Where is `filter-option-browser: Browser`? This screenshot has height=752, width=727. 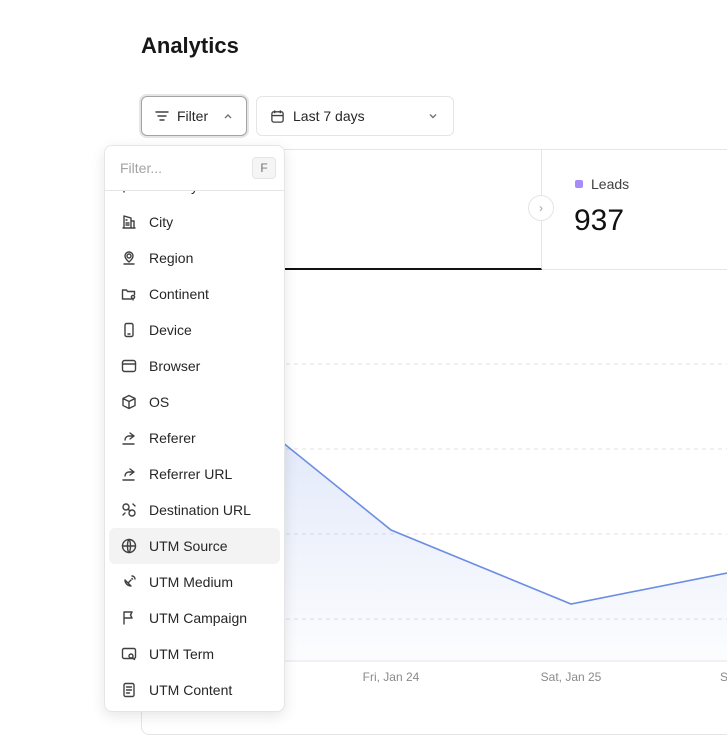 filter-option-browser: Browser is located at coordinates (194, 366).